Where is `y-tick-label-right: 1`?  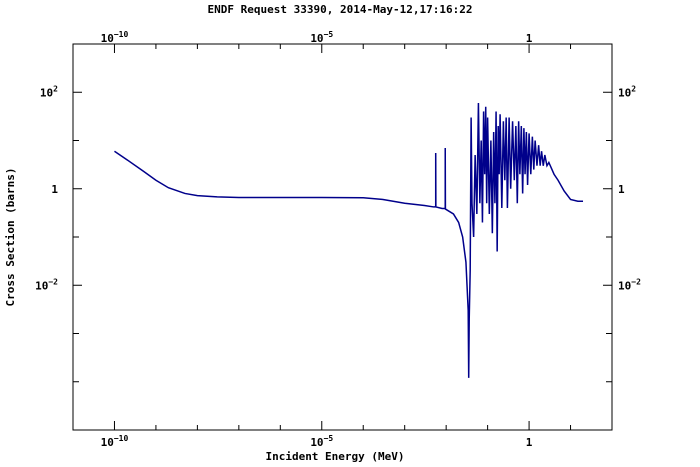
y-tick-label-right: 1 is located at coordinates (621, 189).